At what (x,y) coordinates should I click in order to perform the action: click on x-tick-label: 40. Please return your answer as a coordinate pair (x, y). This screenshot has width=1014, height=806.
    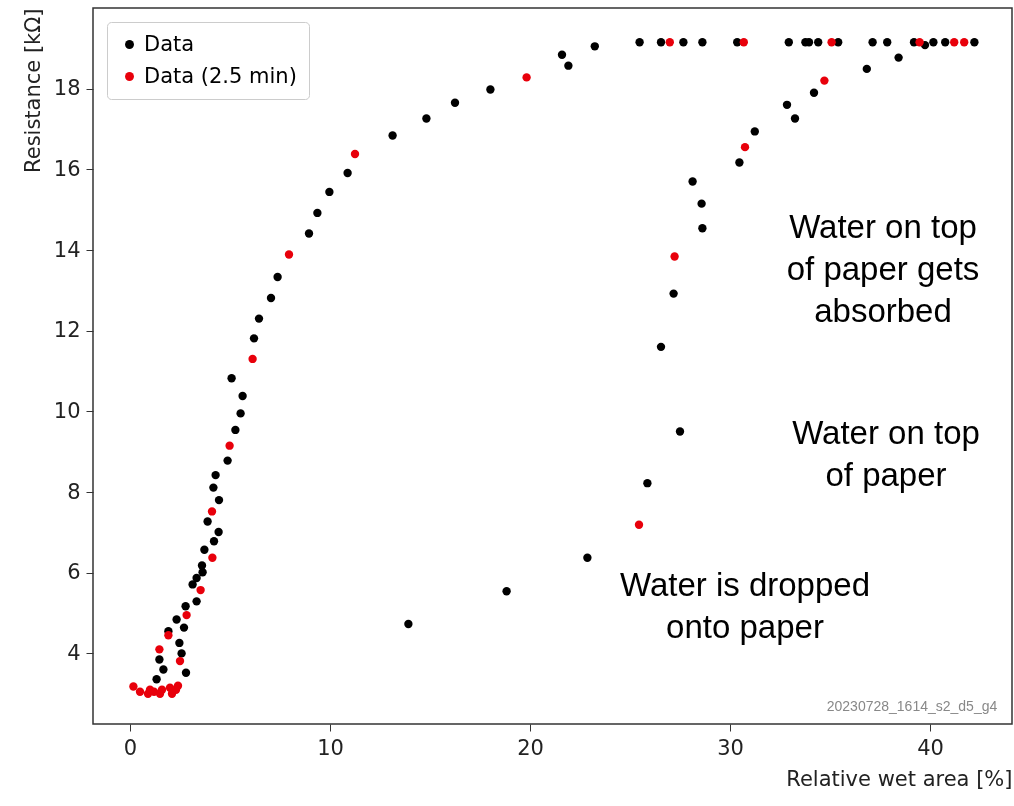
    Looking at the image, I should click on (930, 747).